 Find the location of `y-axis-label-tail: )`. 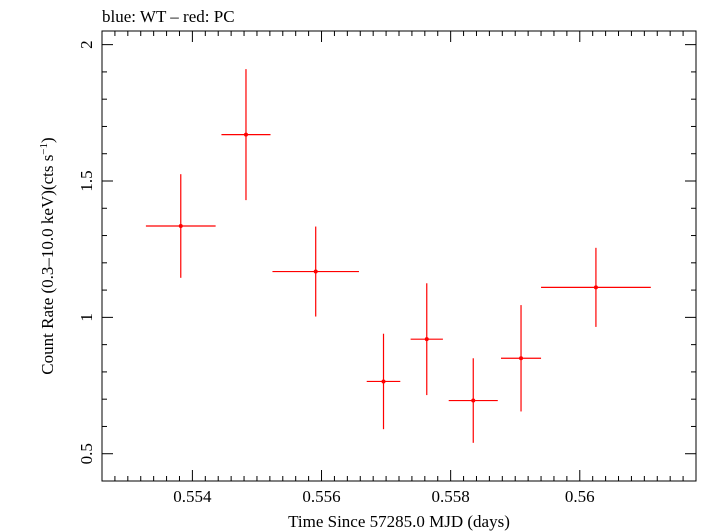

y-axis-label-tail: ) is located at coordinates (47, 140).